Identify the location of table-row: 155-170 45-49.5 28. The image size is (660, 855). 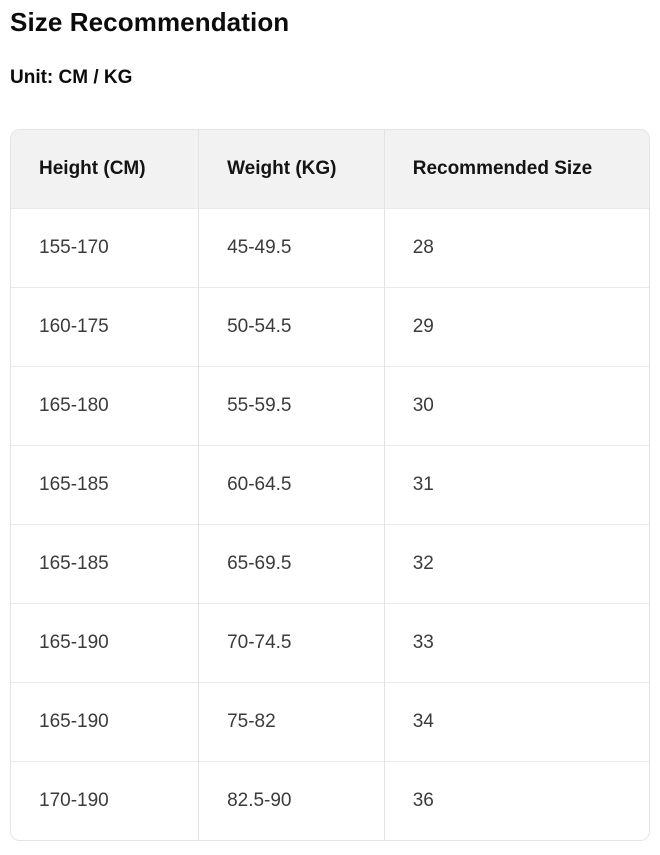
(330, 247).